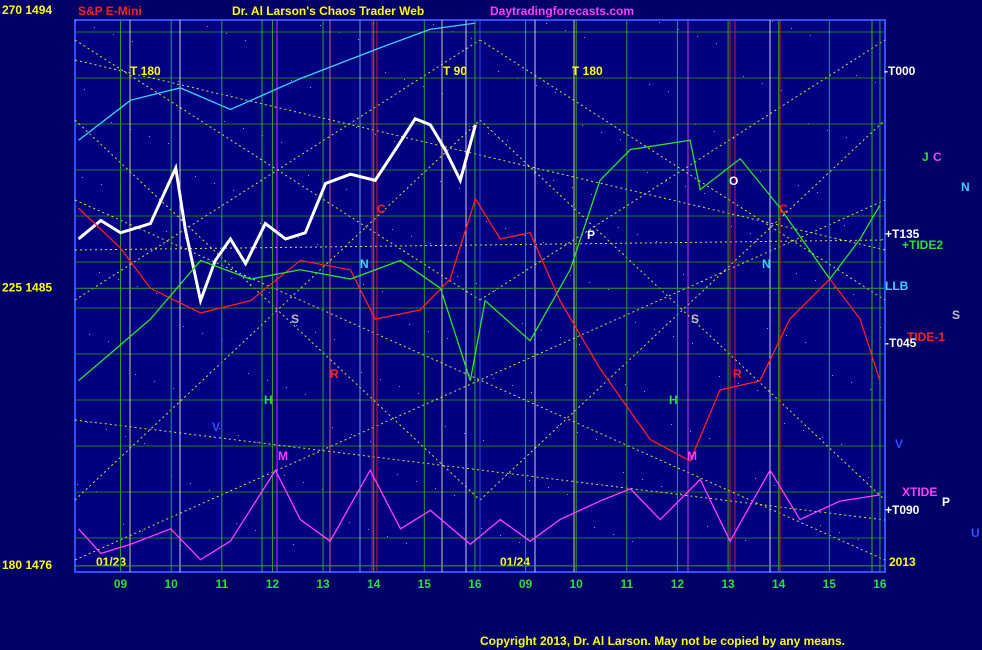 This screenshot has width=982, height=650. I want to click on annotation: LLB, so click(897, 286).